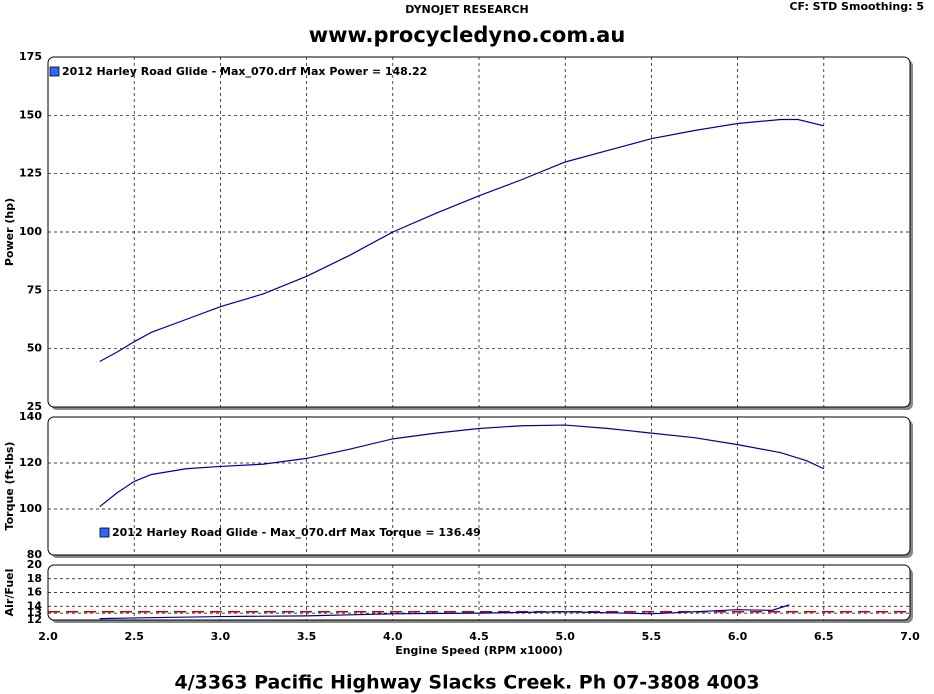 The width and height of the screenshot is (934, 694). Describe the element at coordinates (35, 554) in the screenshot. I see `y-tick-label: 80` at that location.